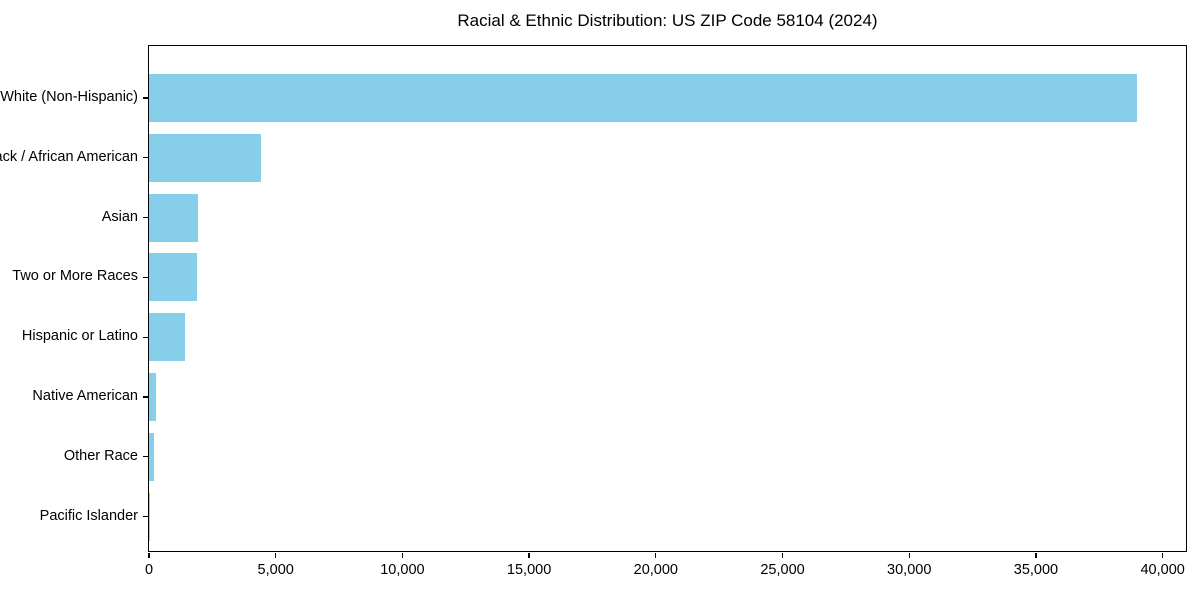  Describe the element at coordinates (75, 276) in the screenshot. I see `y-tick-label: Two or More Races` at that location.